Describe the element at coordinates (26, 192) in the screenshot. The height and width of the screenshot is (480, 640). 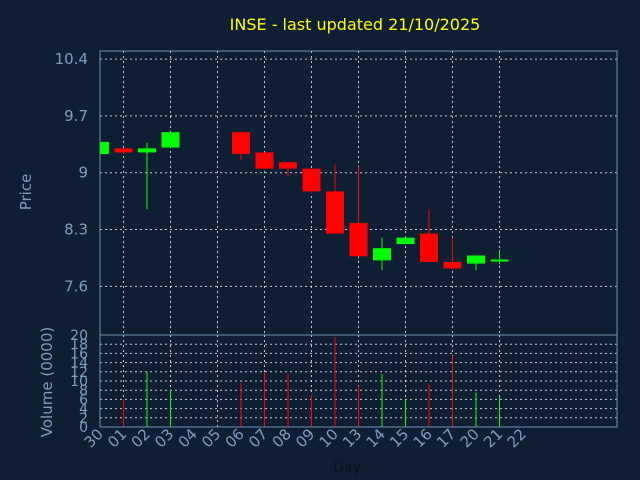
I see `price-axis-label: Price` at that location.